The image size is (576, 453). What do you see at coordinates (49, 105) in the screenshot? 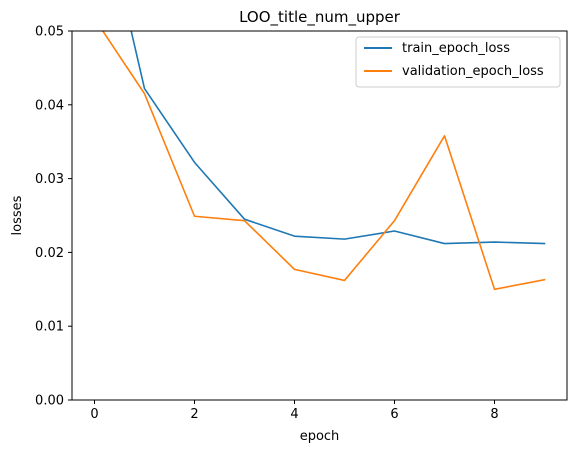
I see `y-tick-label: 0.04` at bounding box center [49, 105].